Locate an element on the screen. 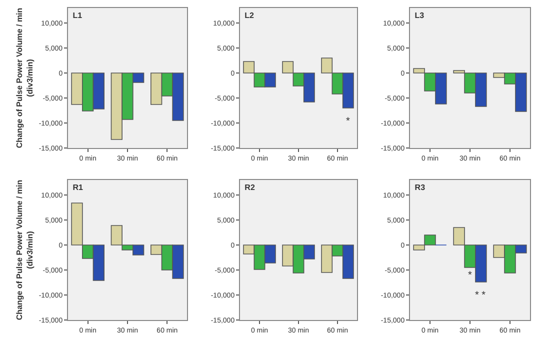  chart-title: L1 is located at coordinates (77, 15).